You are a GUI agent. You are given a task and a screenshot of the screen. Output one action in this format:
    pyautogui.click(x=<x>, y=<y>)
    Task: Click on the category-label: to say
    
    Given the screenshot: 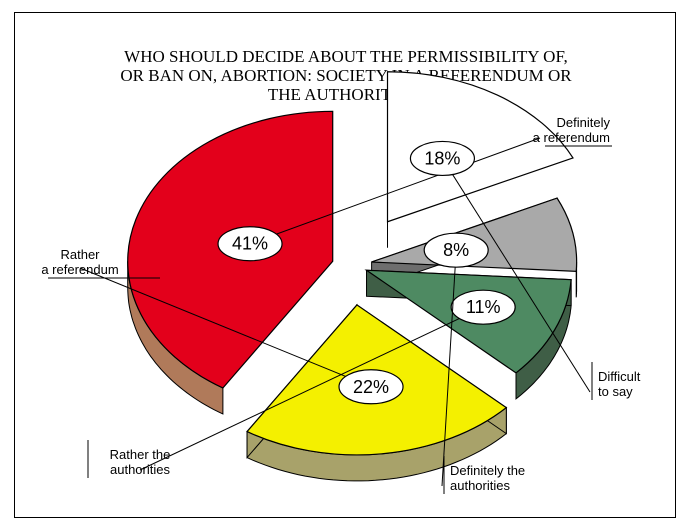 What is the action you would take?
    pyautogui.click(x=615, y=391)
    